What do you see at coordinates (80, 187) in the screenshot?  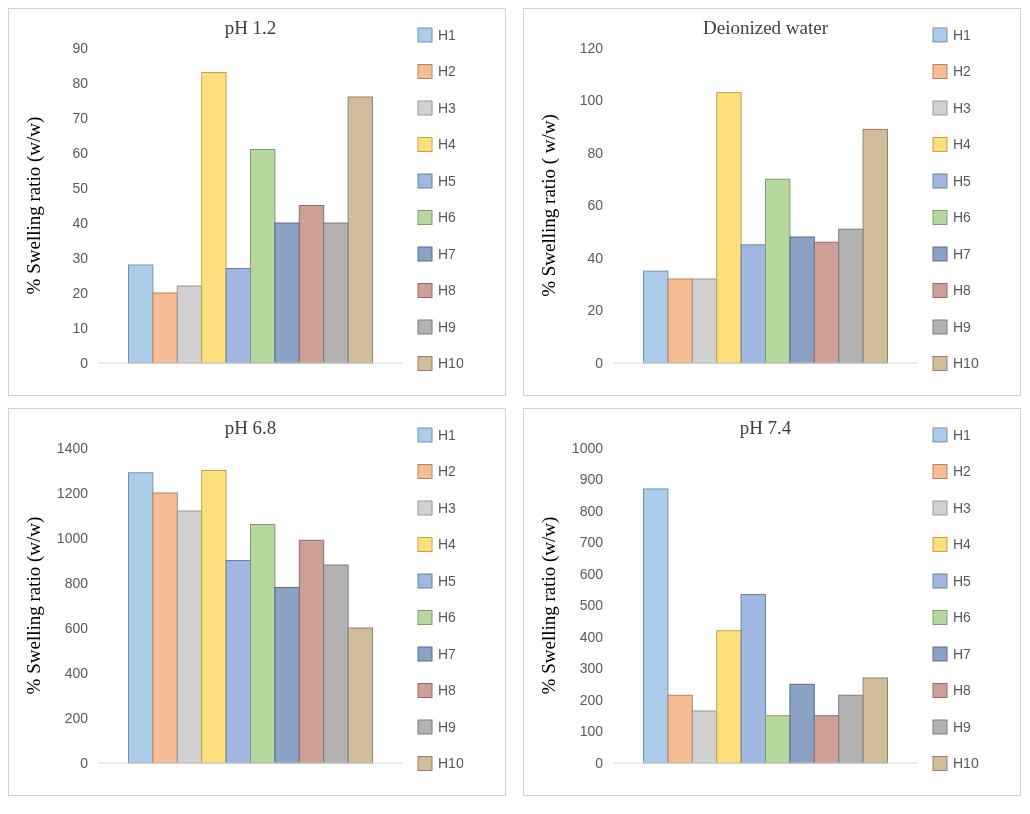 I see `y-tick-label: 50` at bounding box center [80, 187].